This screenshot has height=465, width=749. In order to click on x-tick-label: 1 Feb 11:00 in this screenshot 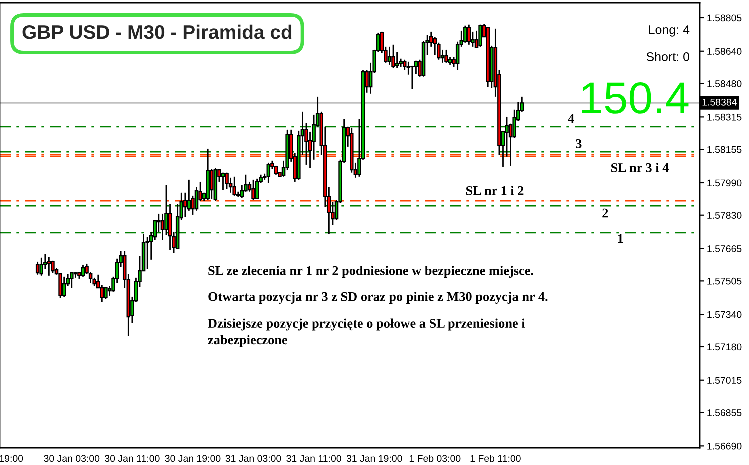, I will do `click(495, 458)`.